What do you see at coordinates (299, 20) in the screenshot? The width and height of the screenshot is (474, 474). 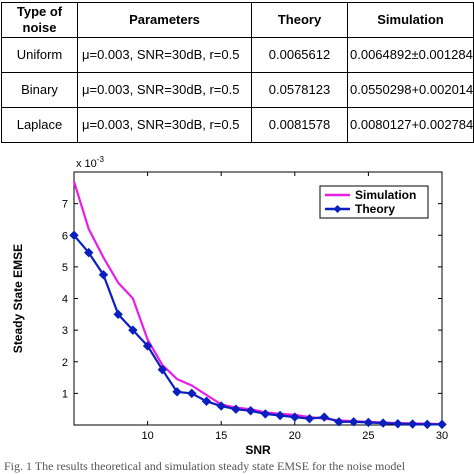 I see `header-theory: Theory` at bounding box center [299, 20].